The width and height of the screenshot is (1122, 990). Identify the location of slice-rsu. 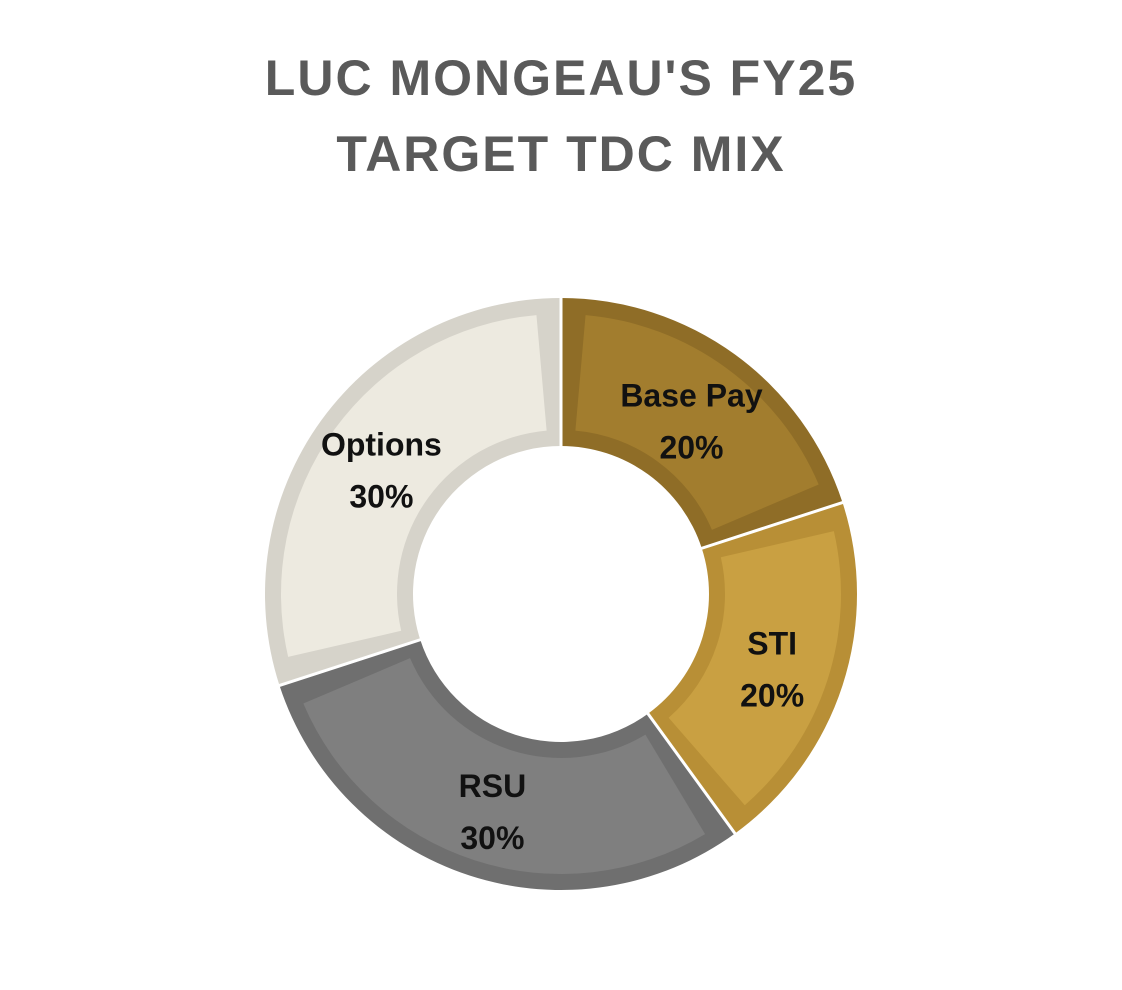
(504, 766).